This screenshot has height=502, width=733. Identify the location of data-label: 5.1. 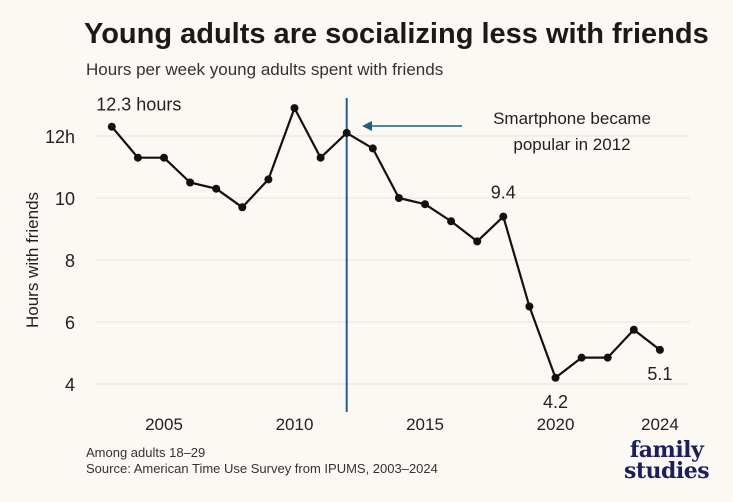
(659, 374).